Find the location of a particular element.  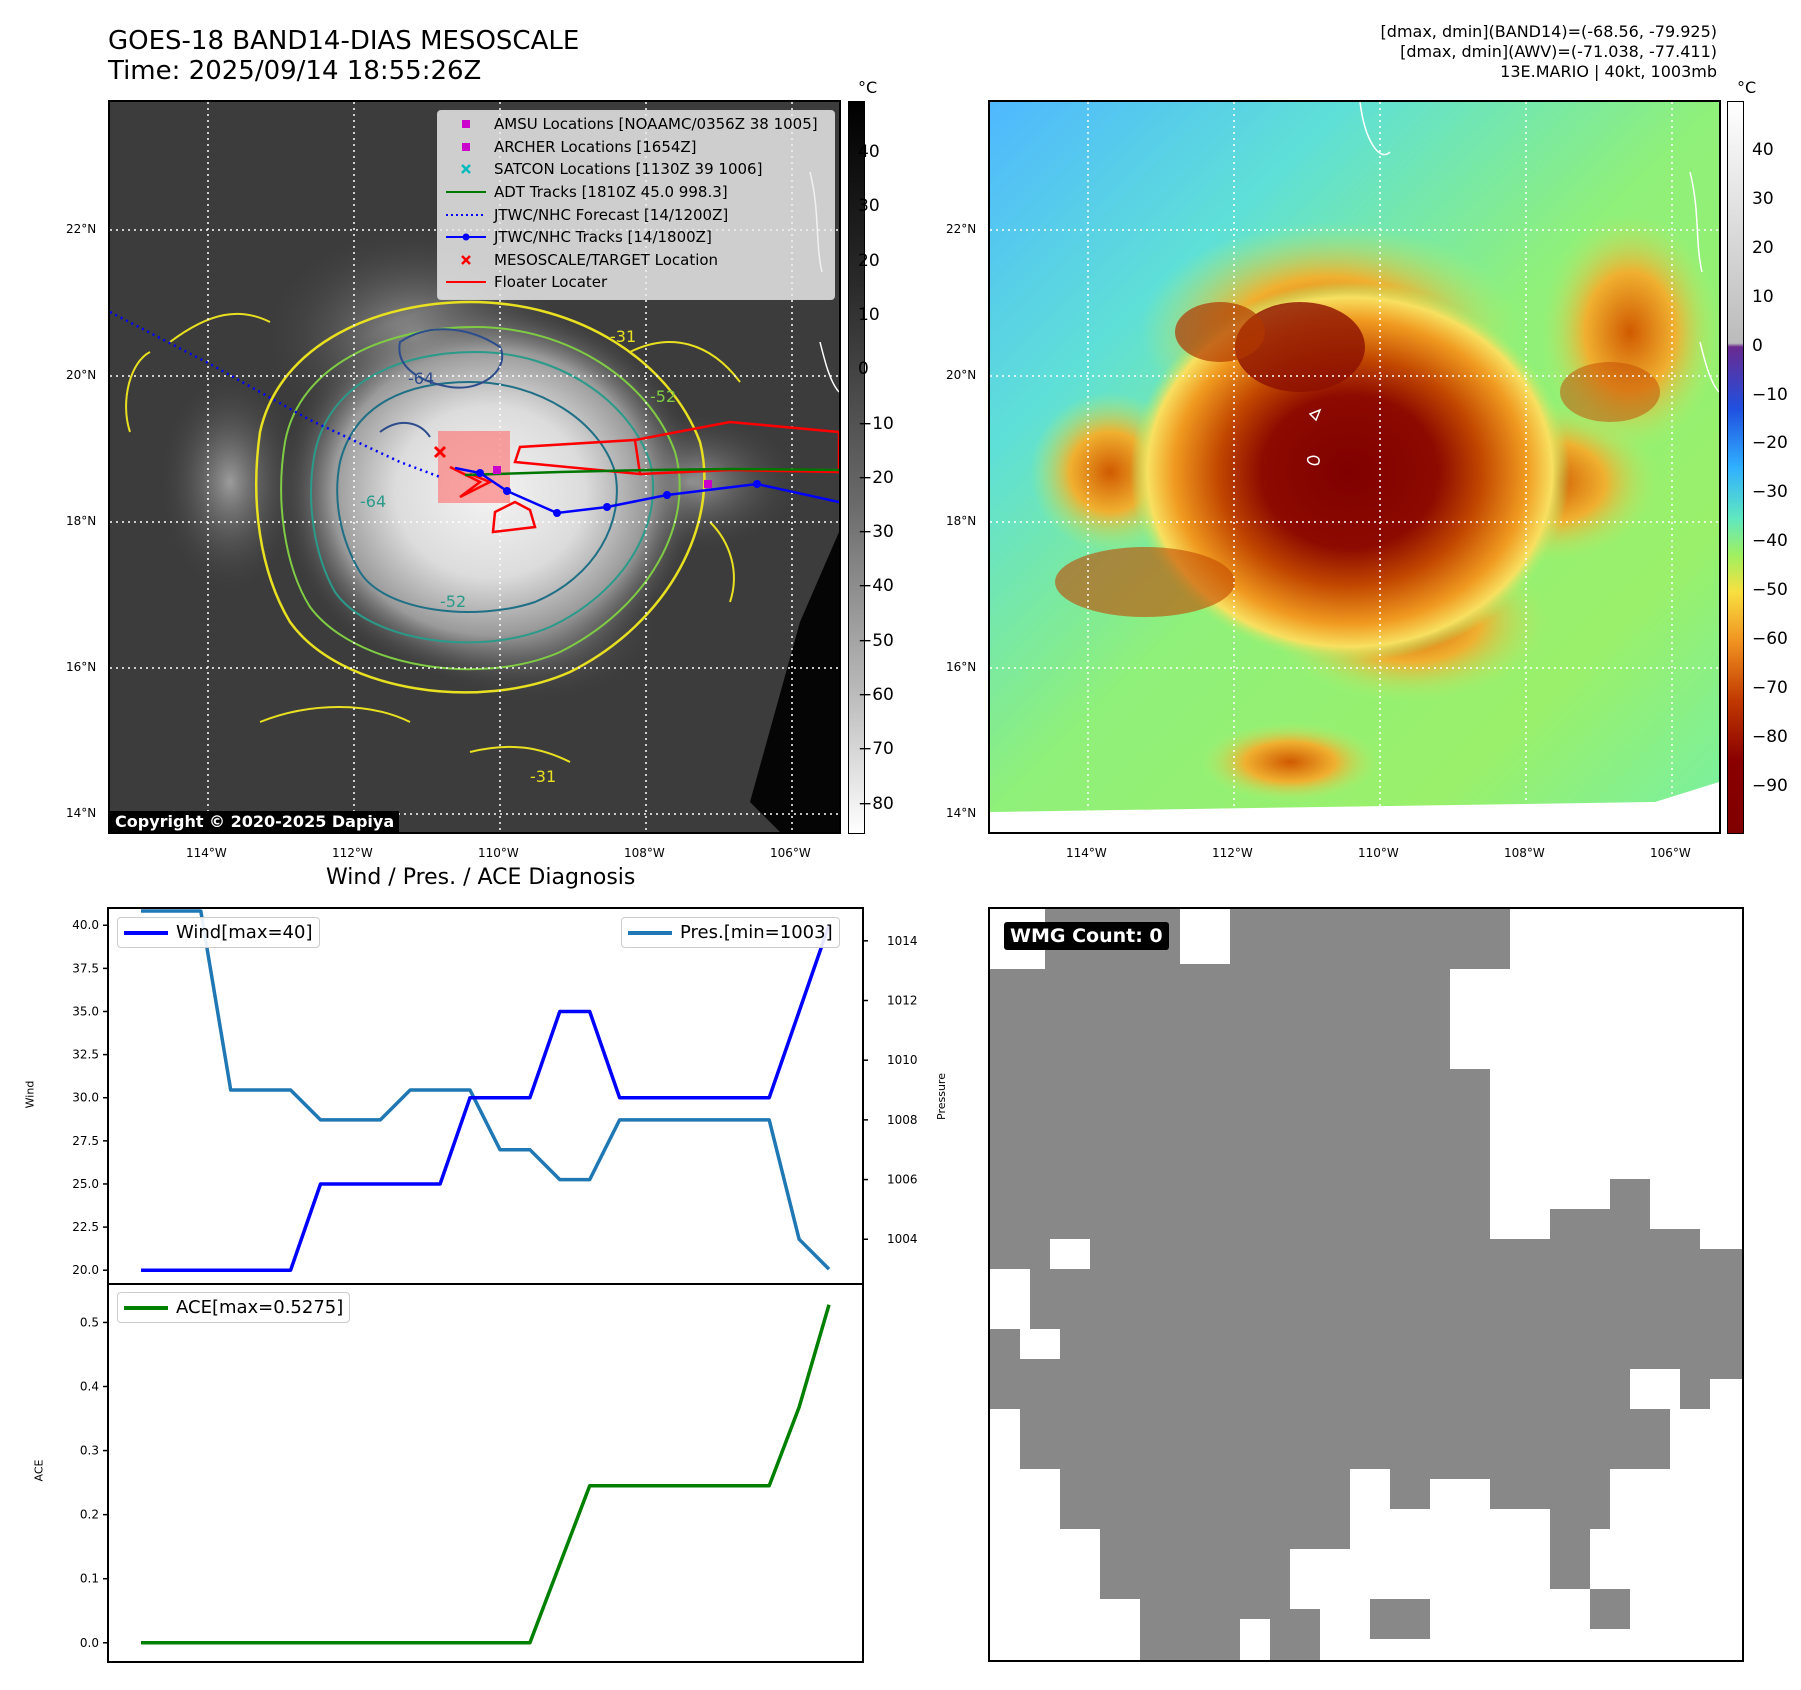

gray-colorbar-tick: −70 is located at coordinates (876, 749).